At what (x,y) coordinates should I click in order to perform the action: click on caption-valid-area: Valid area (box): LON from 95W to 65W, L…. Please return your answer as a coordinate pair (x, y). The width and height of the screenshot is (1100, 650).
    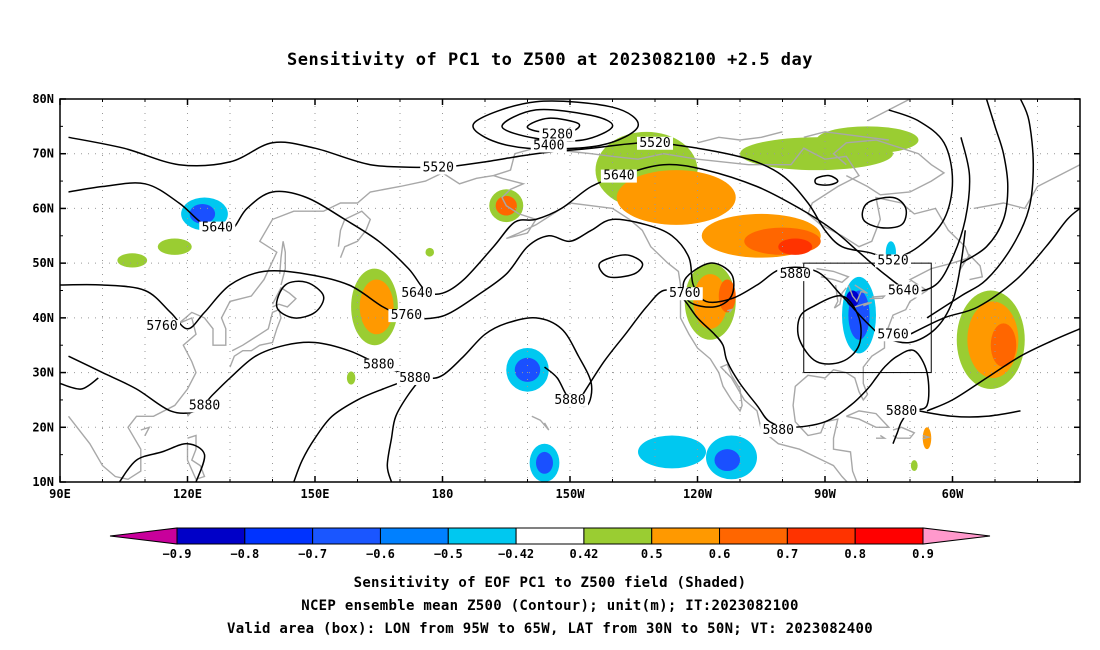
    Looking at the image, I should click on (550, 629).